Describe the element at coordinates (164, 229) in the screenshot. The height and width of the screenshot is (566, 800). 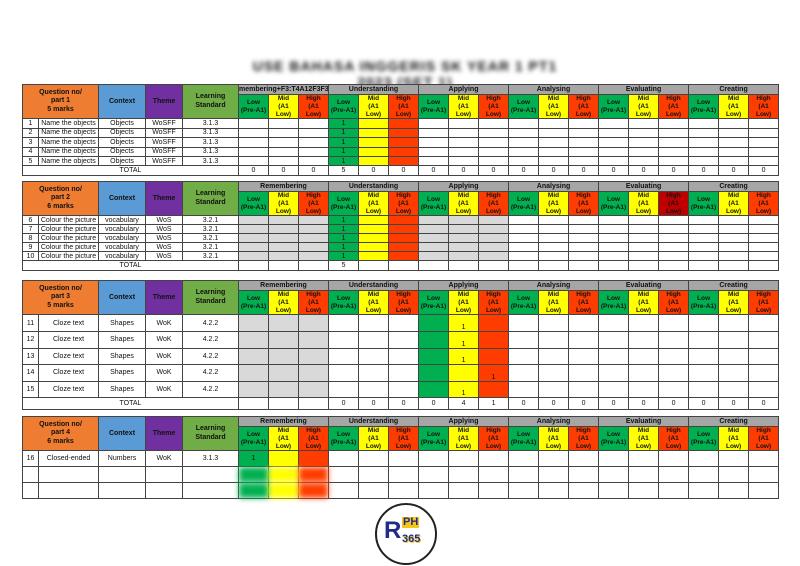
I see `theme-cell: WoS` at that location.